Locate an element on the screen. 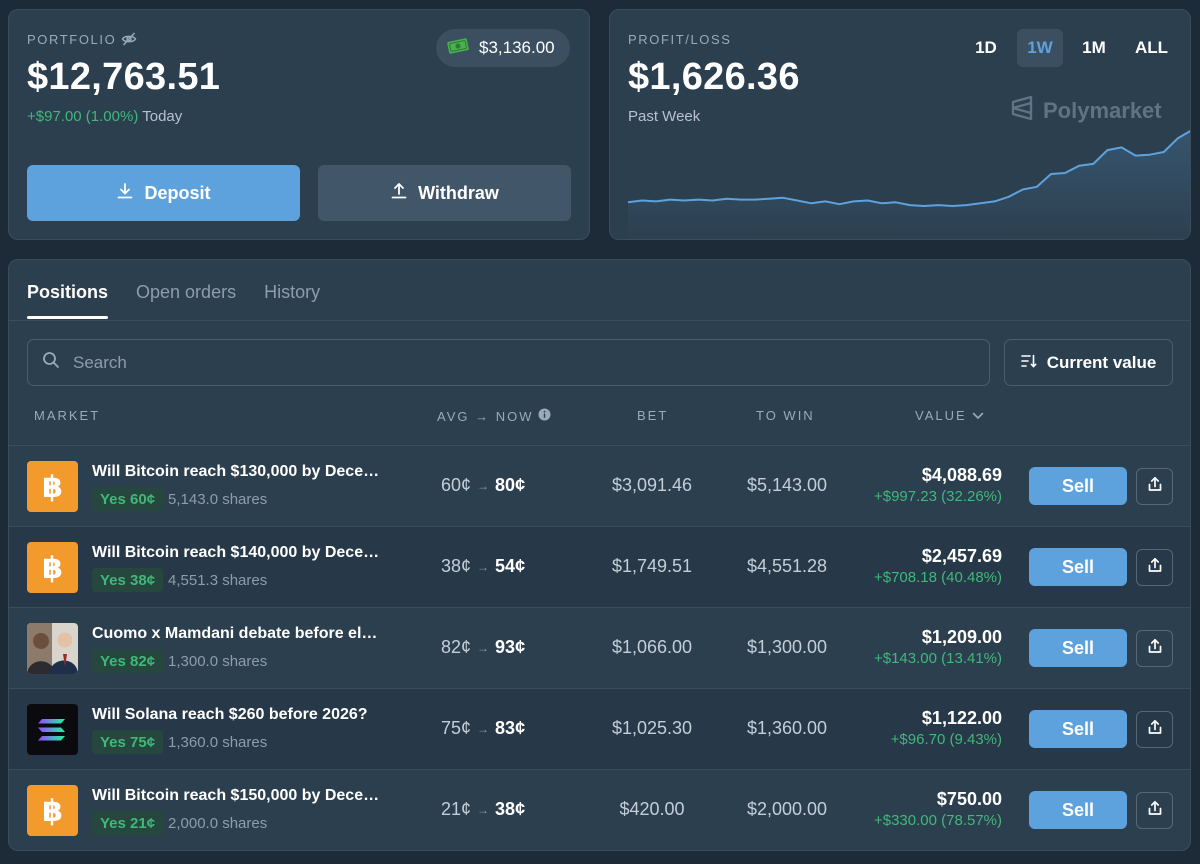  position-value: $2,457.69 is located at coordinates (961, 556).